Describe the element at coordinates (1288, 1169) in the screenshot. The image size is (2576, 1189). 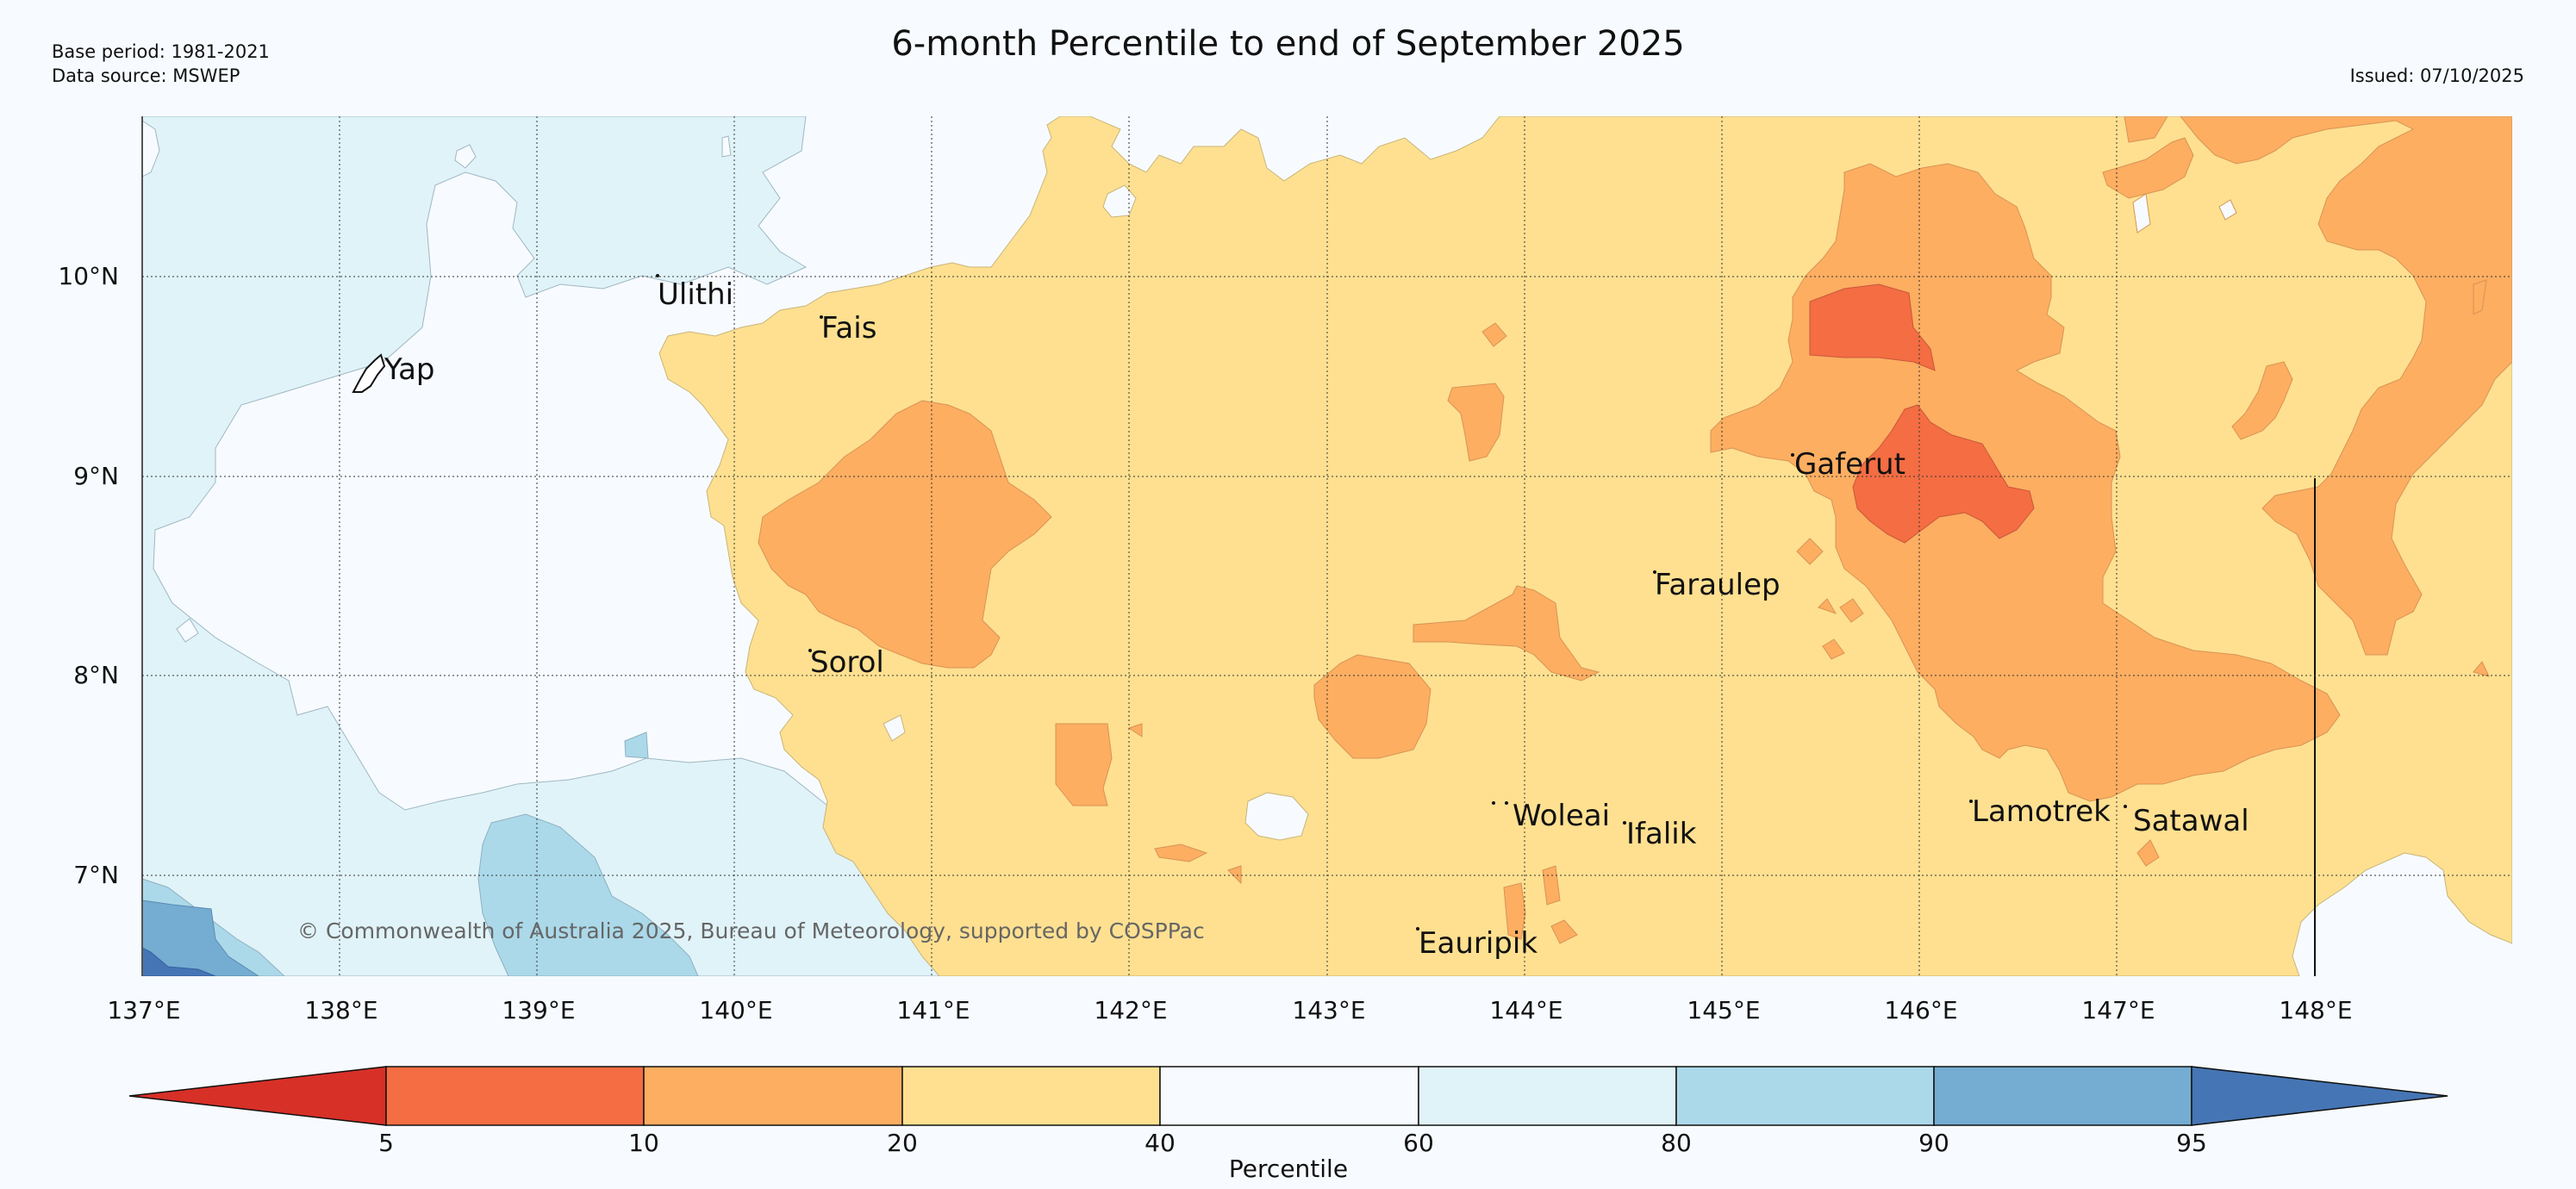
I see `colorbar-label: Percentile` at that location.